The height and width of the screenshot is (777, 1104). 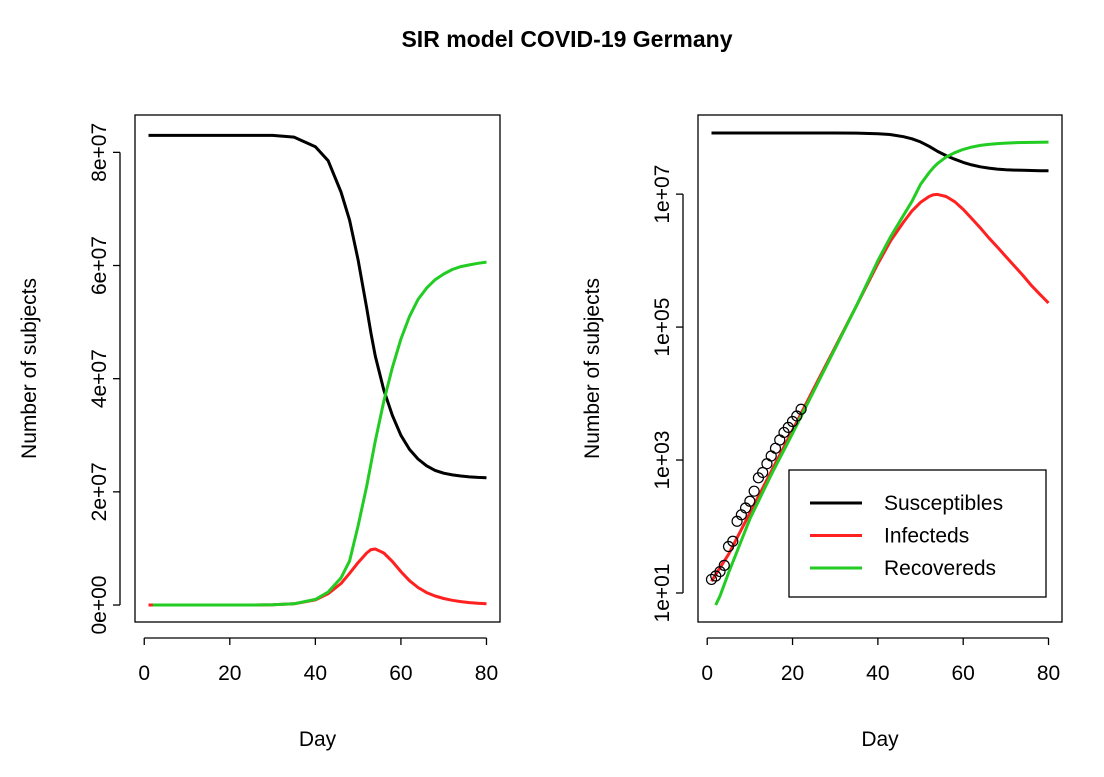 What do you see at coordinates (662, 460) in the screenshot?
I see `y-tick-label: 1e+03` at bounding box center [662, 460].